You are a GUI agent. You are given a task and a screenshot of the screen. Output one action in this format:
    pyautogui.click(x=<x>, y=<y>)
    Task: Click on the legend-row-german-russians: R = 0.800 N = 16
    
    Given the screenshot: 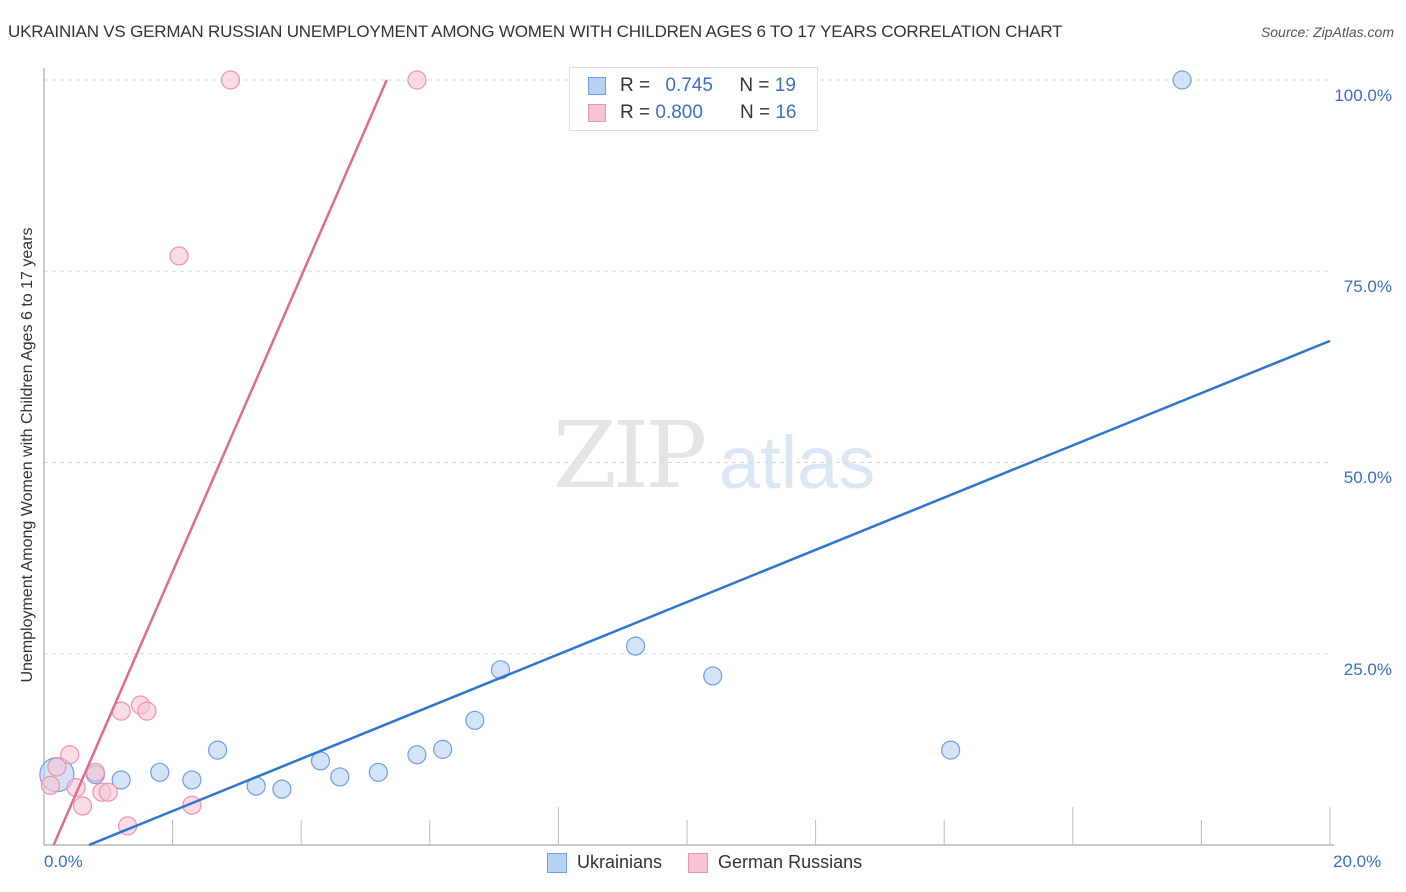 What is the action you would take?
    pyautogui.click(x=692, y=113)
    